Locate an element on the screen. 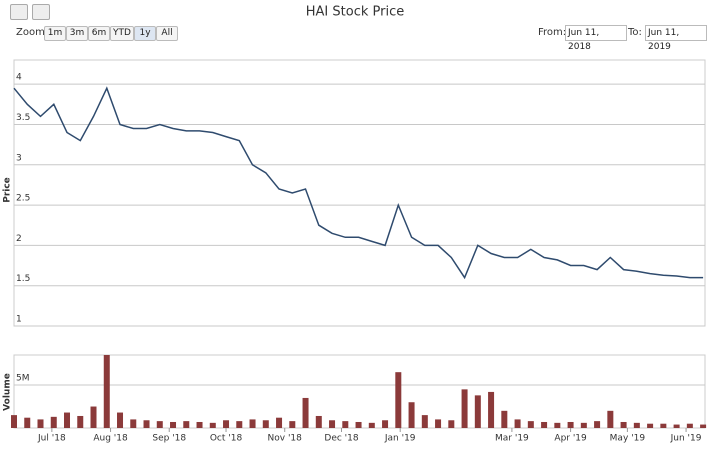 This screenshot has width=710, height=449. y-tick-label: 2 is located at coordinates (19, 239).